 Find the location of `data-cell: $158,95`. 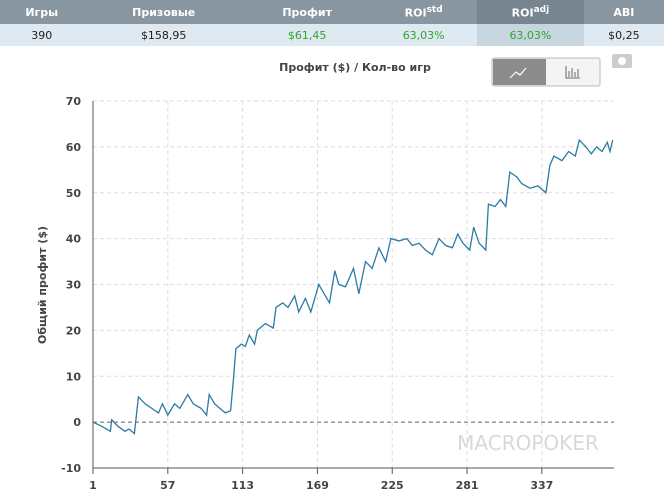

data-cell: $158,95 is located at coordinates (163, 35).